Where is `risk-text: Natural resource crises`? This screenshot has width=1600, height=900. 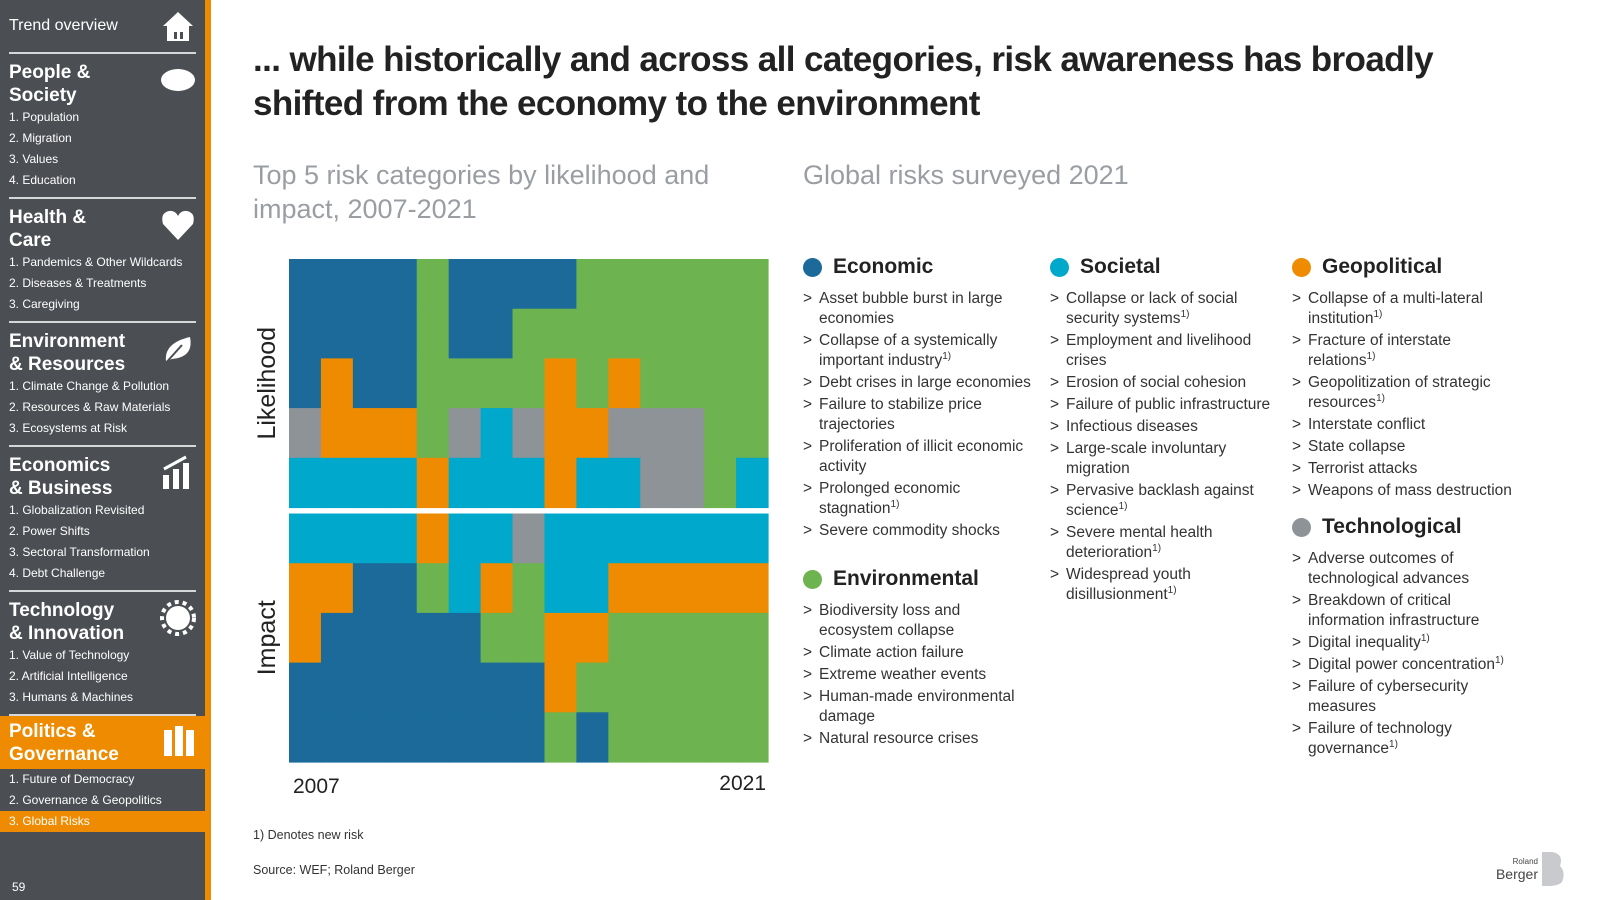 risk-text: Natural resource crises is located at coordinates (898, 739).